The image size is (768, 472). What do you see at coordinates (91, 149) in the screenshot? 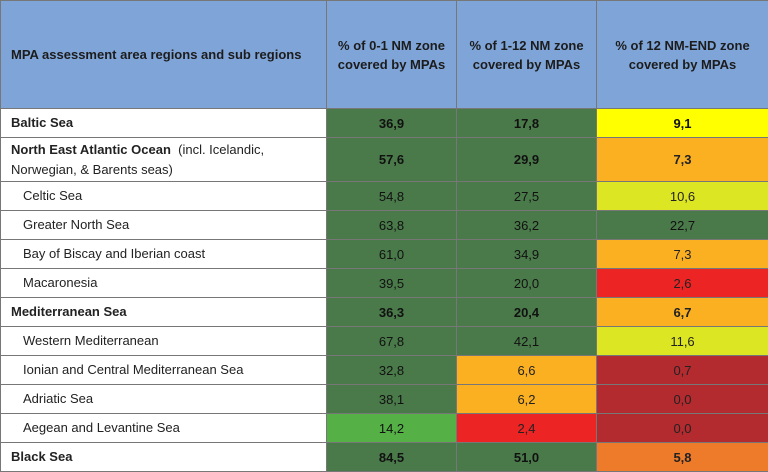
I see `region-name: North East Atlantic Ocean` at bounding box center [91, 149].